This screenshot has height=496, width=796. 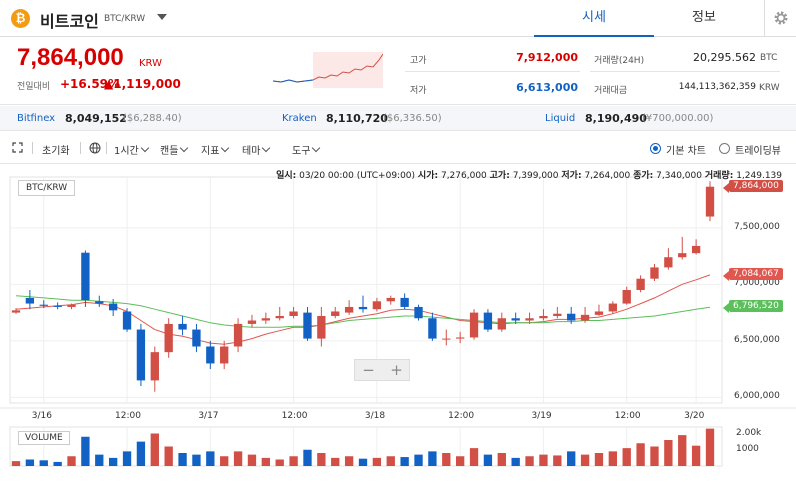 What do you see at coordinates (47, 188) in the screenshot?
I see `chart-pair-label: BTC/KRW` at bounding box center [47, 188].